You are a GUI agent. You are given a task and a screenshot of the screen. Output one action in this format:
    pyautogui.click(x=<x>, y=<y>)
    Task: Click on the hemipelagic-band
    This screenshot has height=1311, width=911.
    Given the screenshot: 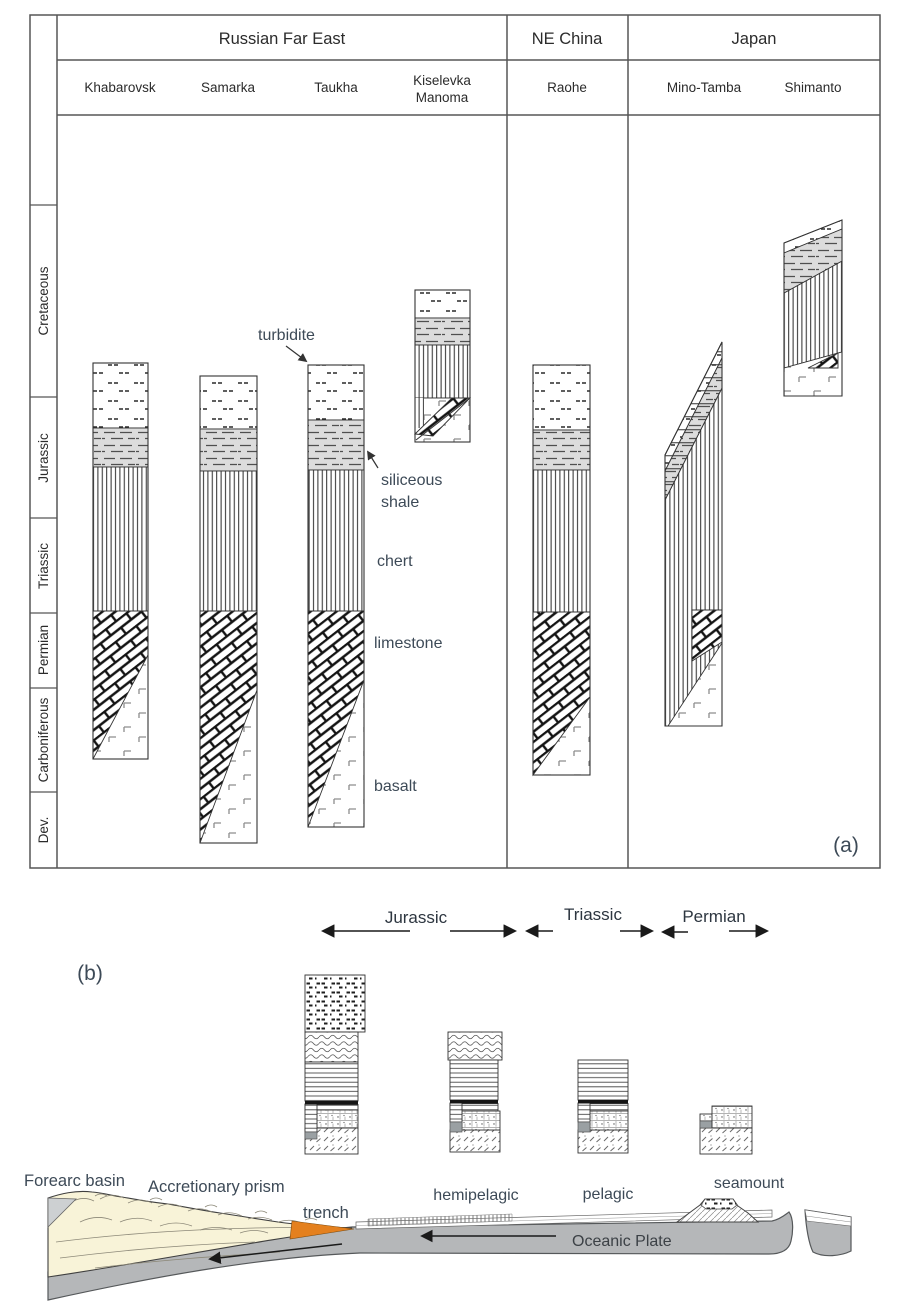 What is the action you would take?
    pyautogui.click(x=440, y=1220)
    